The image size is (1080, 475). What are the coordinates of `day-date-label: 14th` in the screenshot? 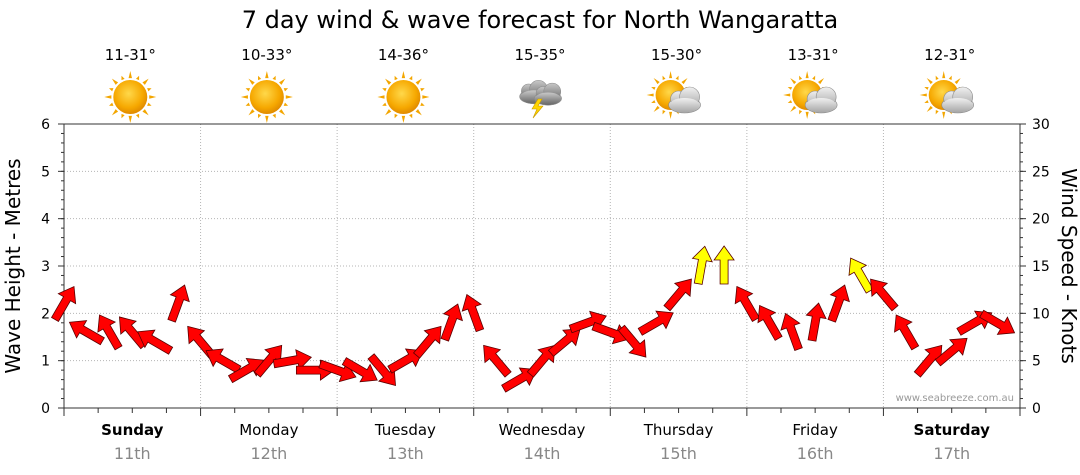 It's located at (542, 453).